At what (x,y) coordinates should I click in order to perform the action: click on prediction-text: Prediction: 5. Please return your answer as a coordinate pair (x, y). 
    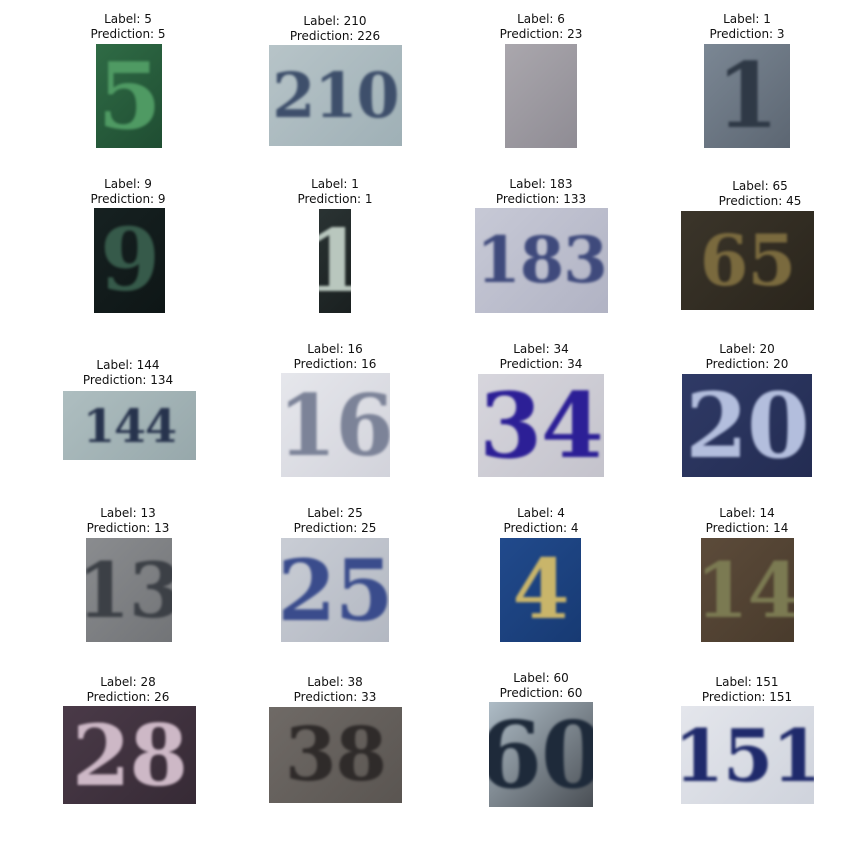
    Looking at the image, I should click on (128, 34).